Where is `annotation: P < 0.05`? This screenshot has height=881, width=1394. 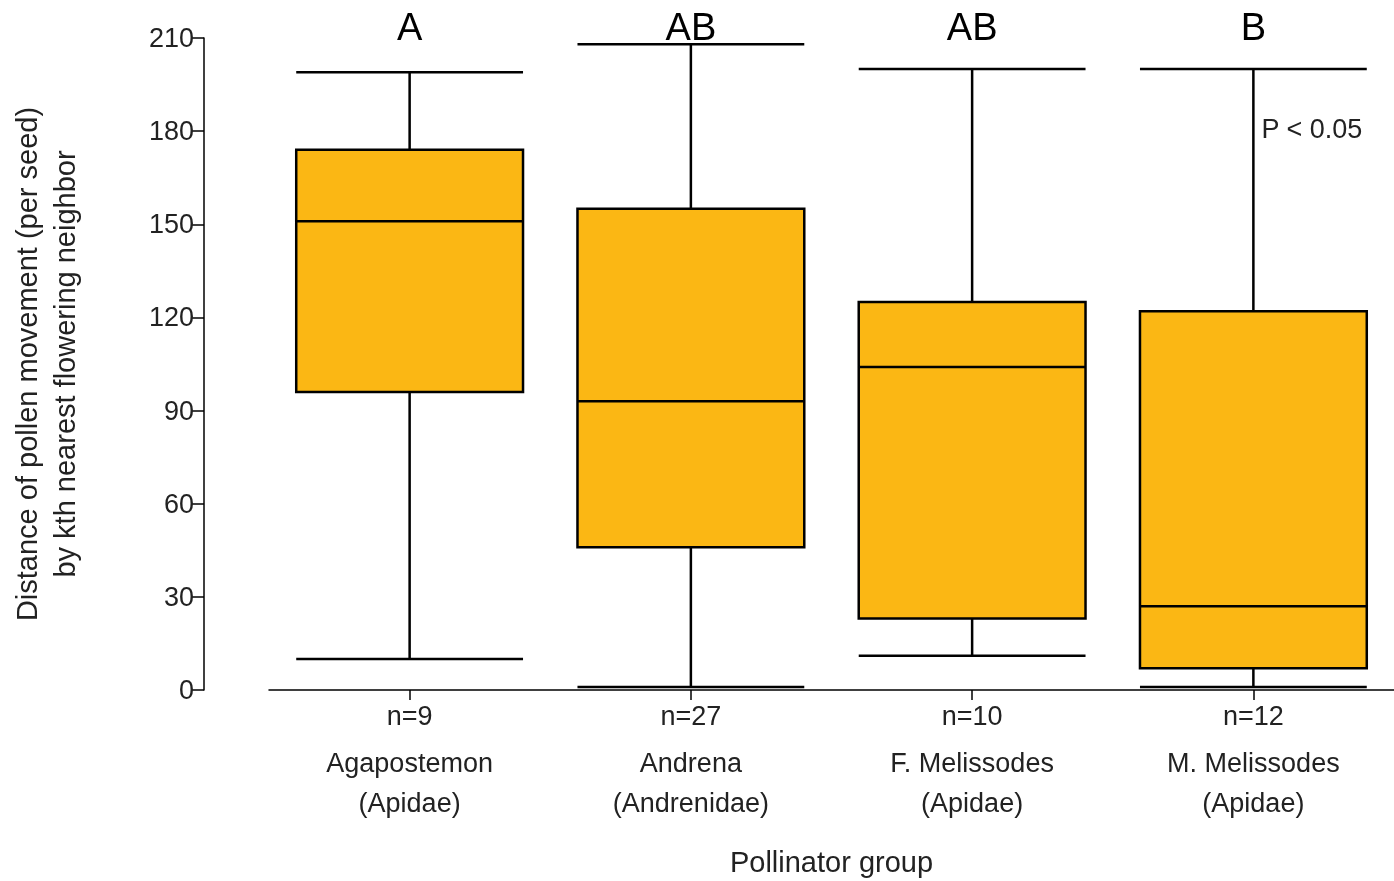
annotation: P < 0.05 is located at coordinates (1312, 129).